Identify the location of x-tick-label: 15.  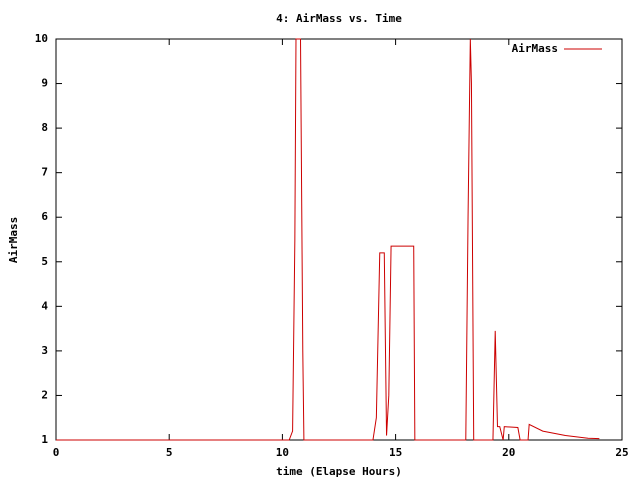
(395, 452).